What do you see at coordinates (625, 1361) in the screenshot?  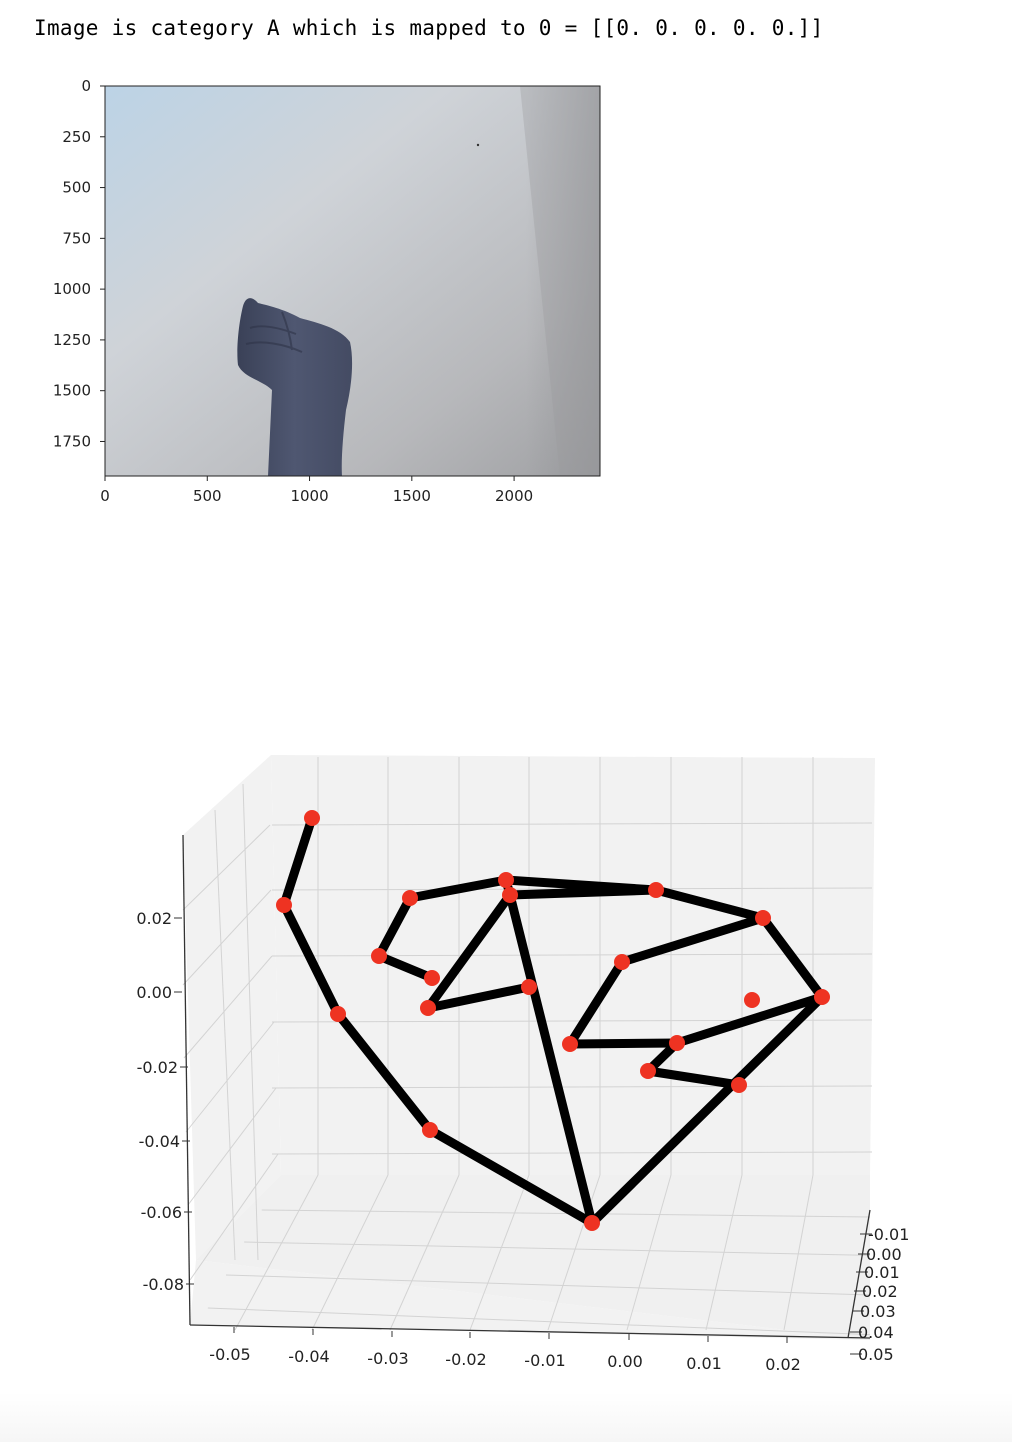 I see `x-tick-label: 0.00` at bounding box center [625, 1361].